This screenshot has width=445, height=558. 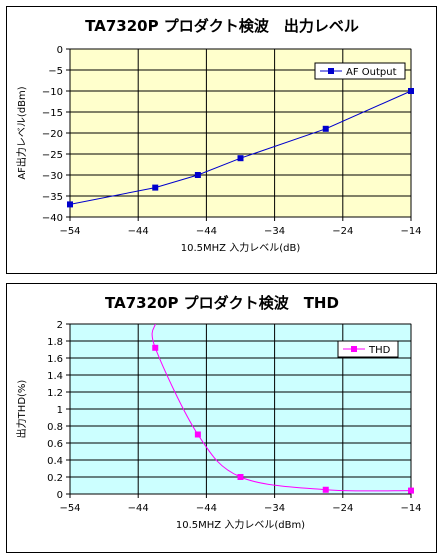 I want to click on y-tick-label: 1.6, so click(x=55, y=359).